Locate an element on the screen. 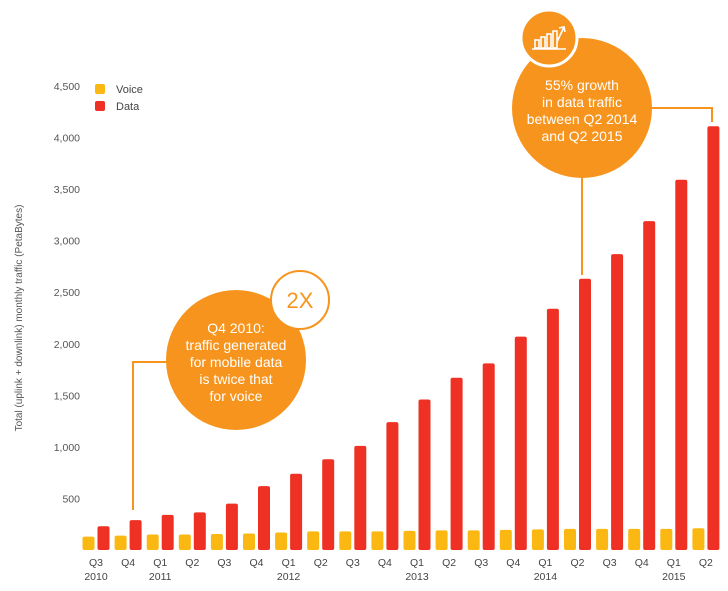 This screenshot has height=591, width=728. y-tick-label: 2,000 is located at coordinates (67, 345).